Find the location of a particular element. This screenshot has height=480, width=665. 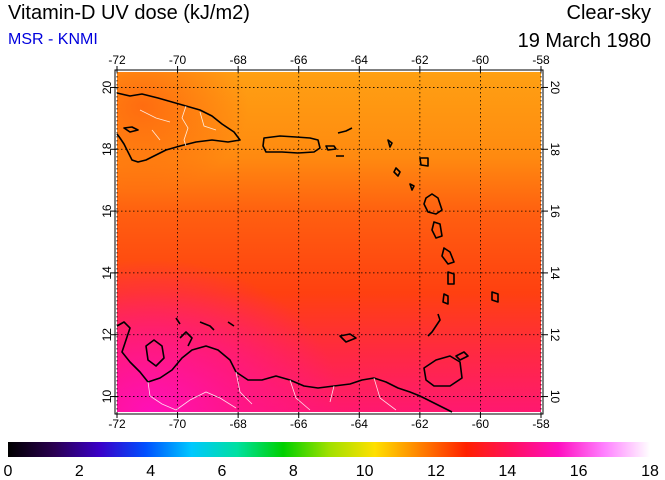

lat-tick-label-left: 18 is located at coordinates (107, 149).